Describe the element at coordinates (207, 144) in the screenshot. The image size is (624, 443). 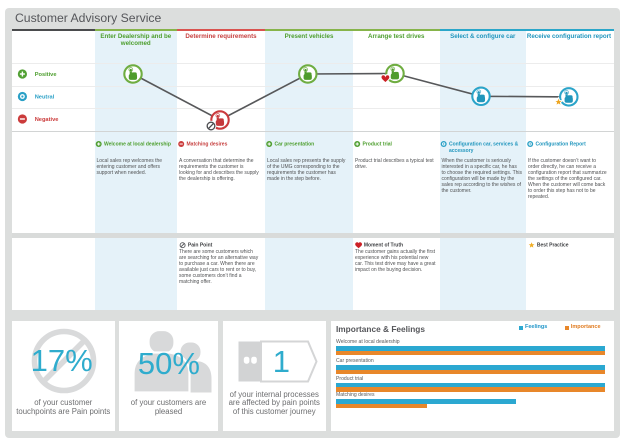
I see `svg-text: Matching desires` at that location.